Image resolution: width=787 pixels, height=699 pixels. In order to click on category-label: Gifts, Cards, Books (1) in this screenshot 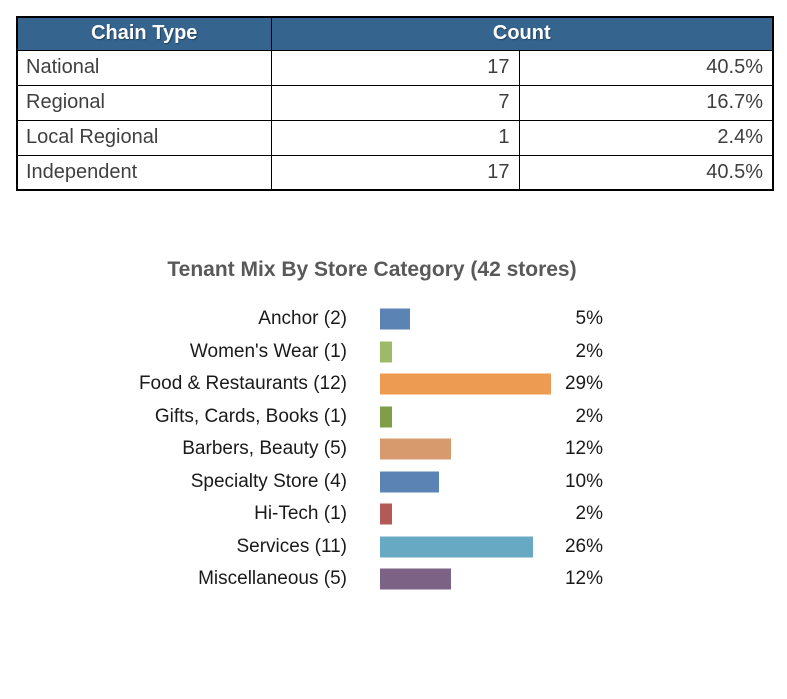, I will do `click(250, 416)`.